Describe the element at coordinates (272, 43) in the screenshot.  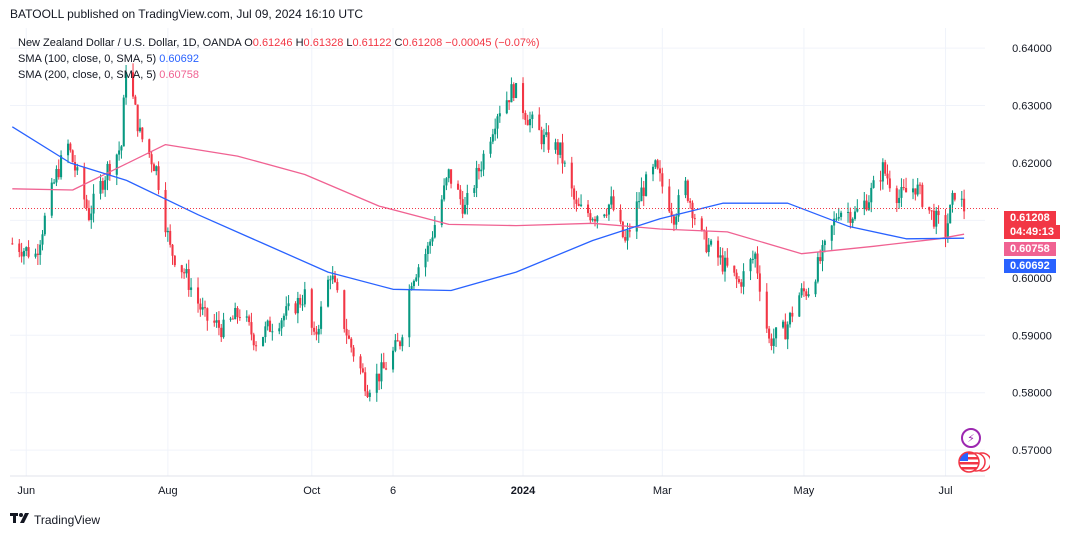
I see `open-value: 0.61246` at that location.